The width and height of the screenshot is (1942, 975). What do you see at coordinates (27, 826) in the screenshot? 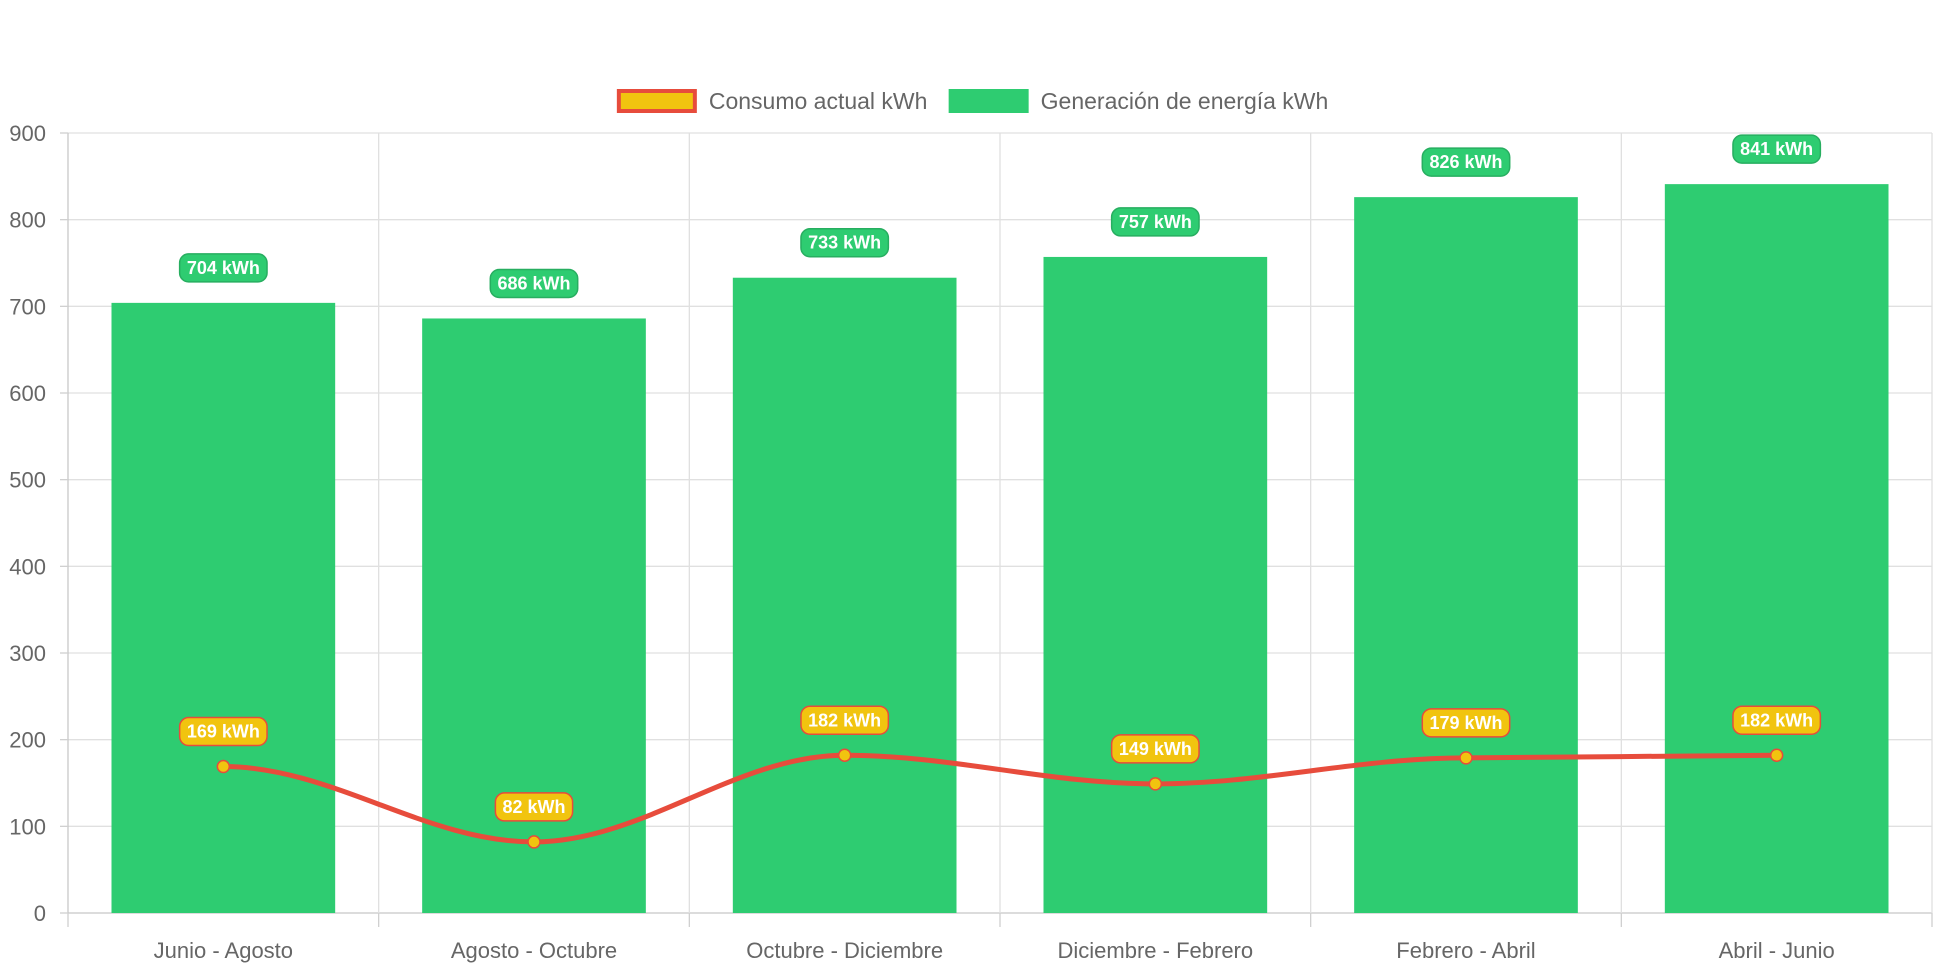
I see `y-tick-label: 100` at bounding box center [27, 826].